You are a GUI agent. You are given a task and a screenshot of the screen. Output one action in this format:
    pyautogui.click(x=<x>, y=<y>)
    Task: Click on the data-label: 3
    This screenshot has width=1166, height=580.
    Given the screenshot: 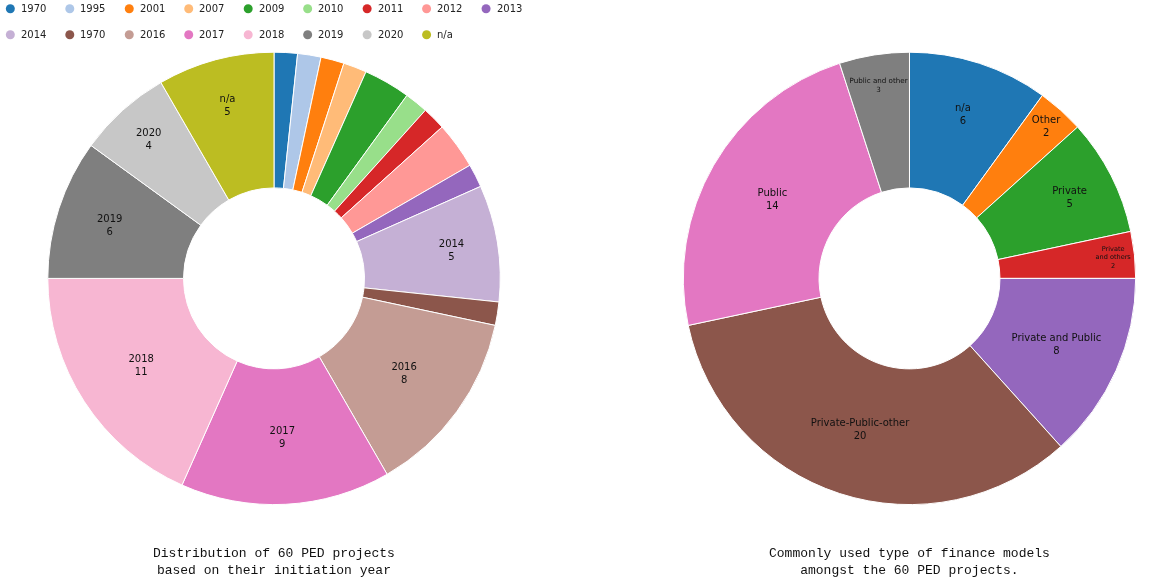 What is the action you would take?
    pyautogui.click(x=878, y=90)
    